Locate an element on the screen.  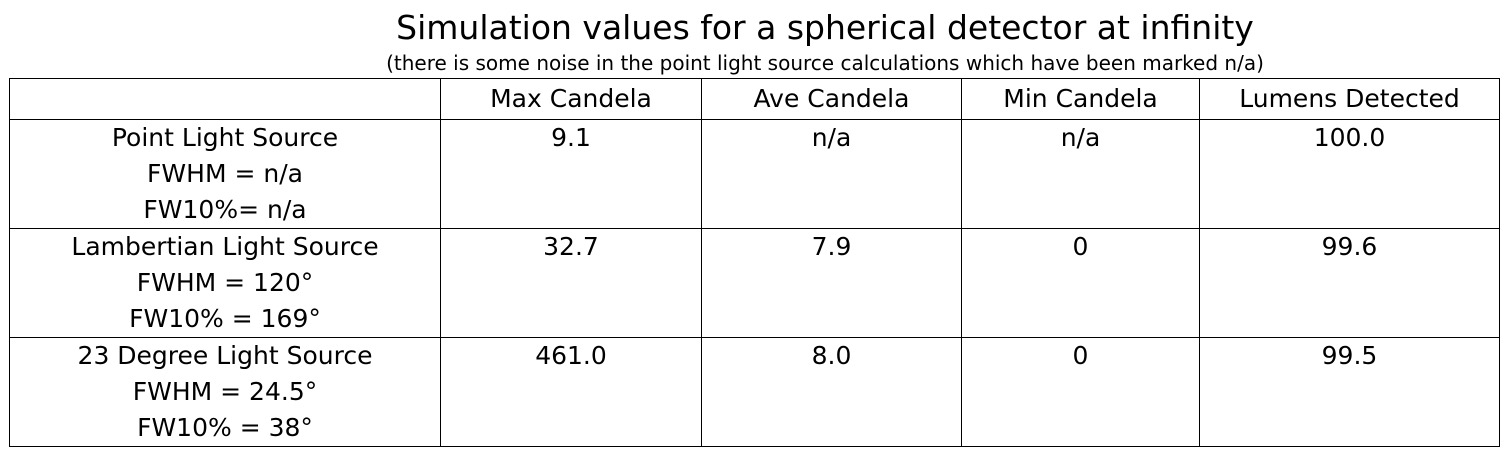
header-cell: Lumens Detected is located at coordinates (1349, 99).